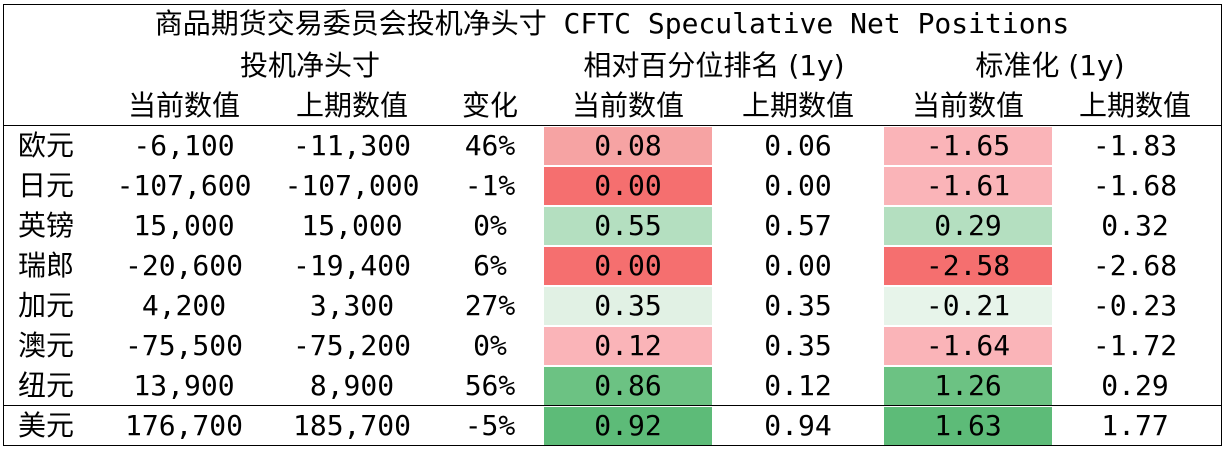  What do you see at coordinates (490, 305) in the screenshot?
I see `change-cell: 27%` at bounding box center [490, 305].